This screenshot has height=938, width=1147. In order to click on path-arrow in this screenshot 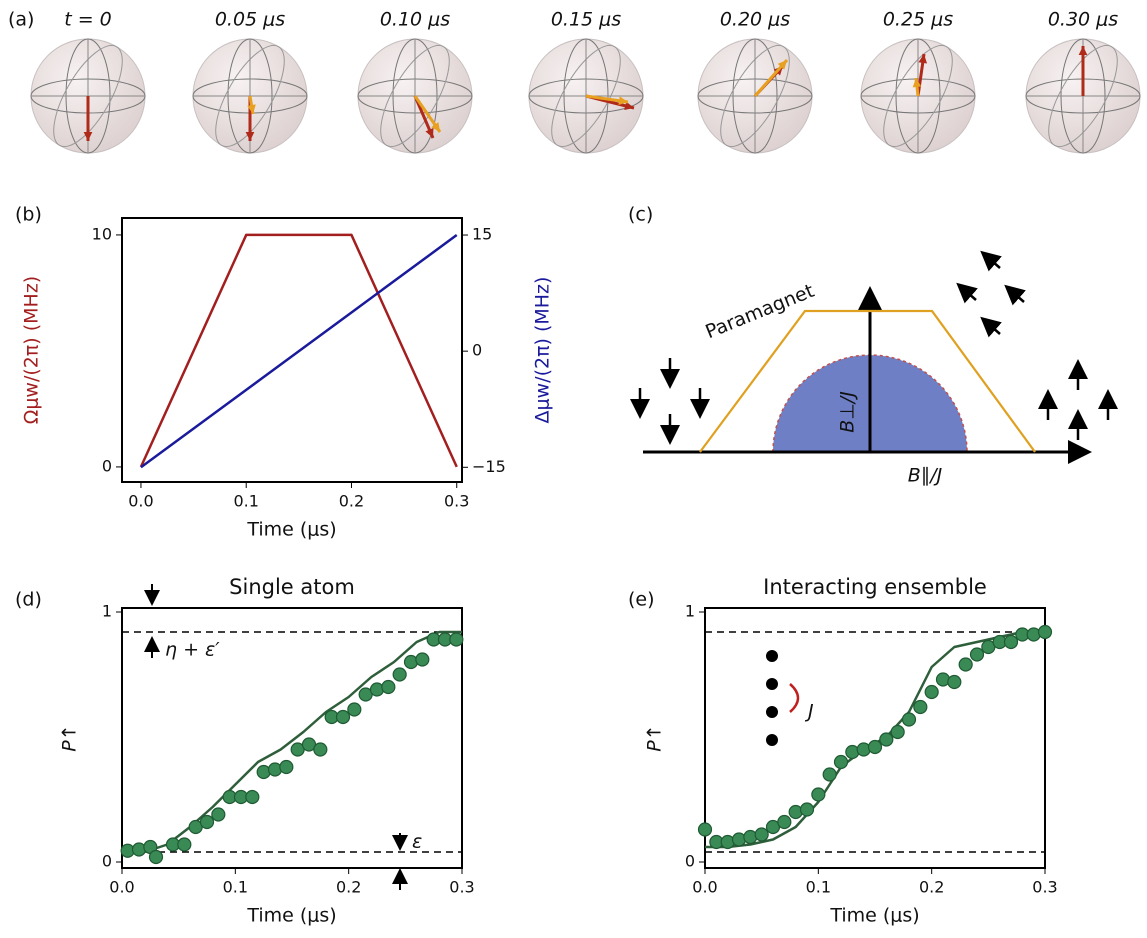, I will do `click(966, 358)`.